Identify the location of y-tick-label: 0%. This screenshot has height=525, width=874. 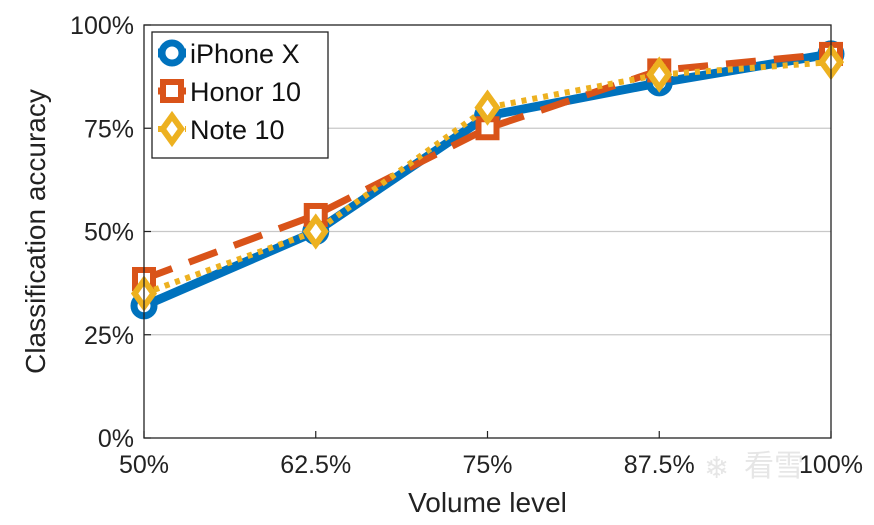
(116, 439).